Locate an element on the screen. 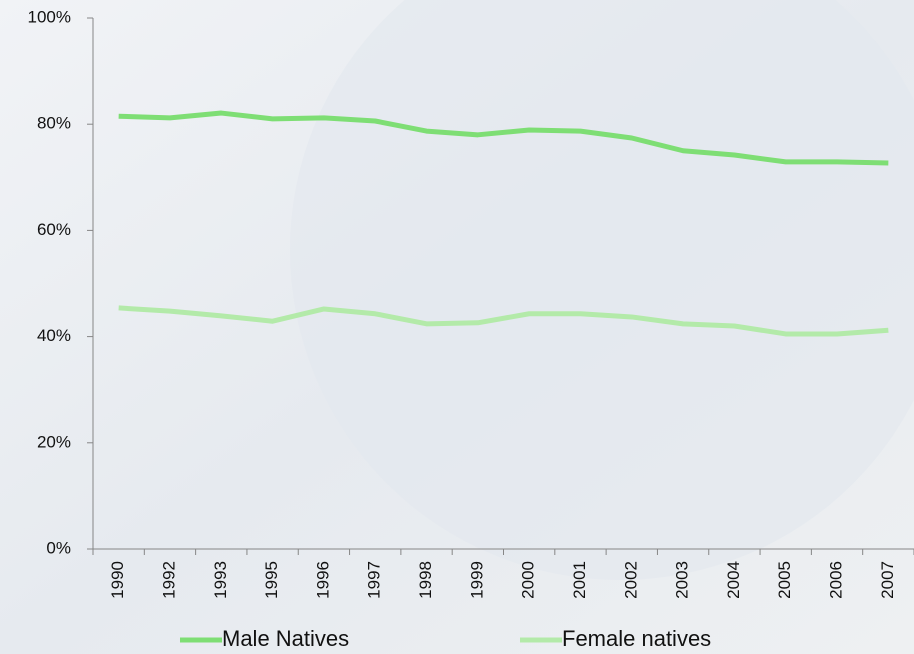 The height and width of the screenshot is (654, 914). x-tick-label: 1998 is located at coordinates (425, 580).